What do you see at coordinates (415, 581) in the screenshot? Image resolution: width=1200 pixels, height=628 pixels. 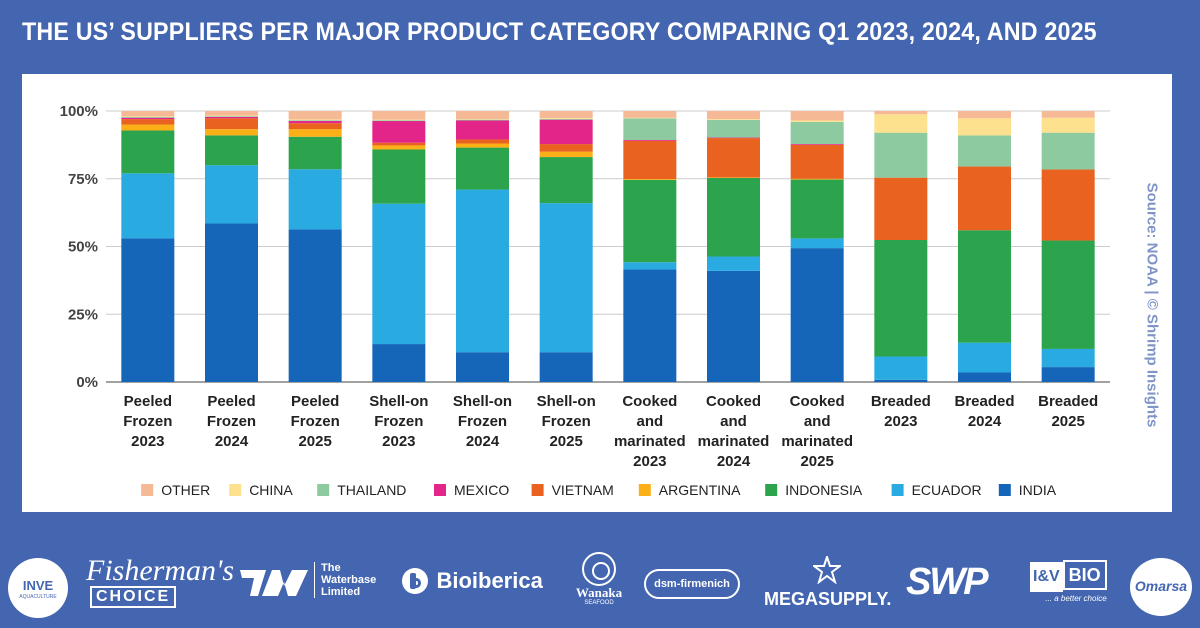 I see `bioiberica-mark-icon` at bounding box center [415, 581].